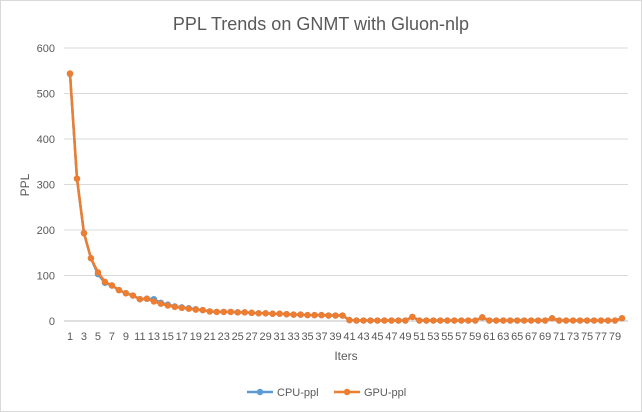 Image resolution: width=642 pixels, height=412 pixels. I want to click on legend-label: GPU-ppl, so click(385, 393).